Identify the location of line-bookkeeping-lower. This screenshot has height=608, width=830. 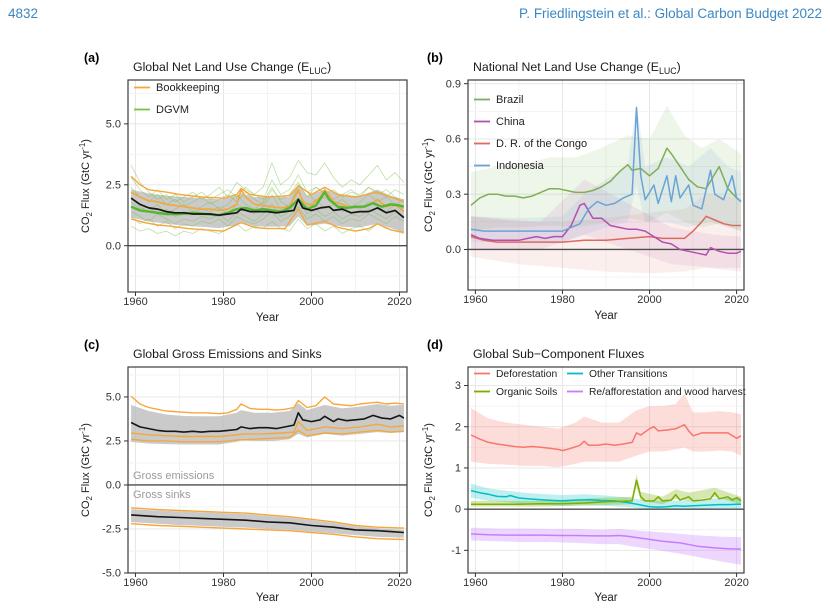
(267, 220).